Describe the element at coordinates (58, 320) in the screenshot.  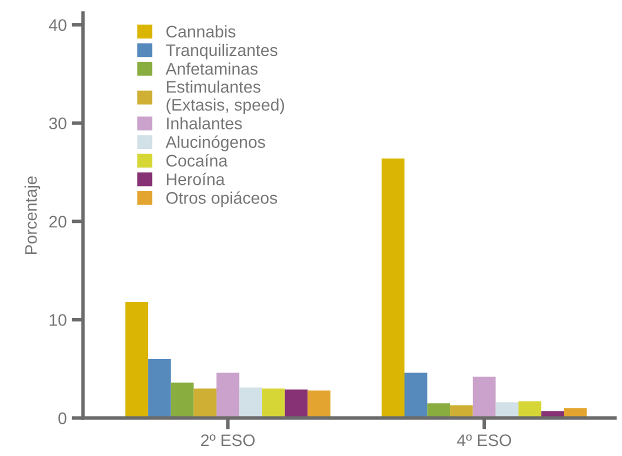
I see `y-tick-label: 10` at that location.